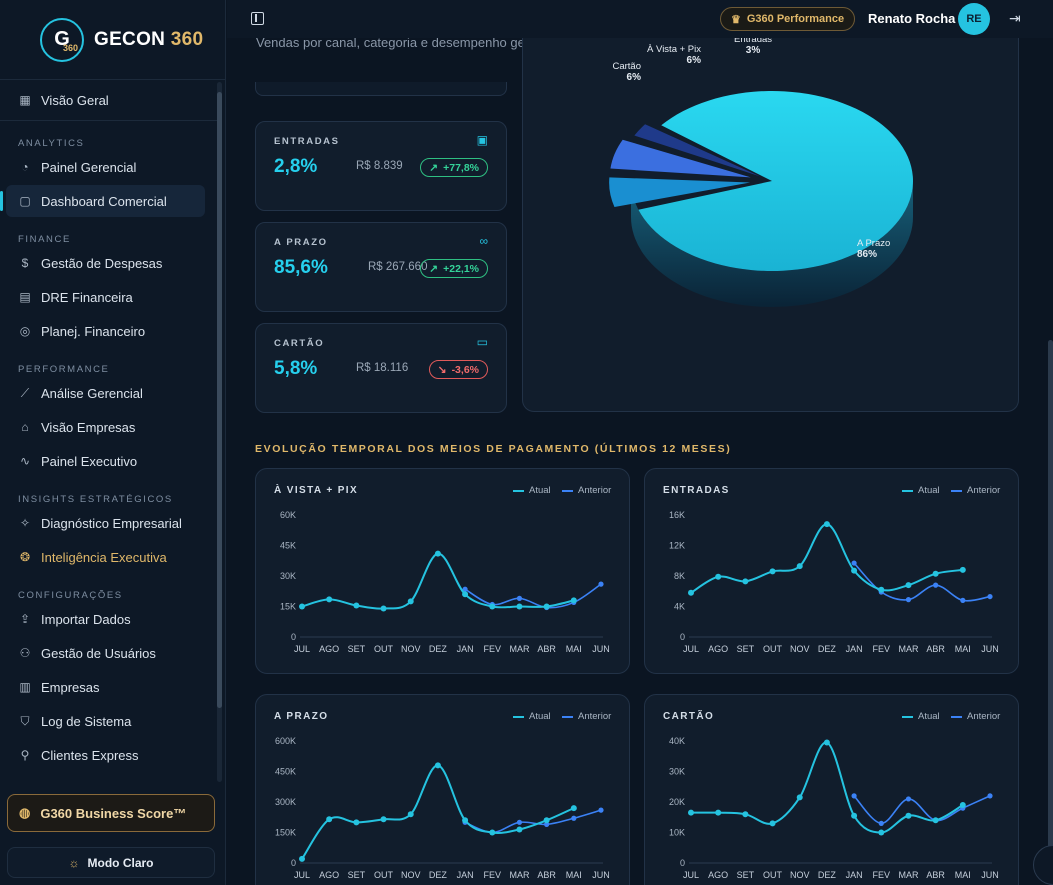  What do you see at coordinates (109, 393) in the screenshot?
I see `sidebar-item-analise-gerencial: ⟋ Análise Gerencial` at bounding box center [109, 393].